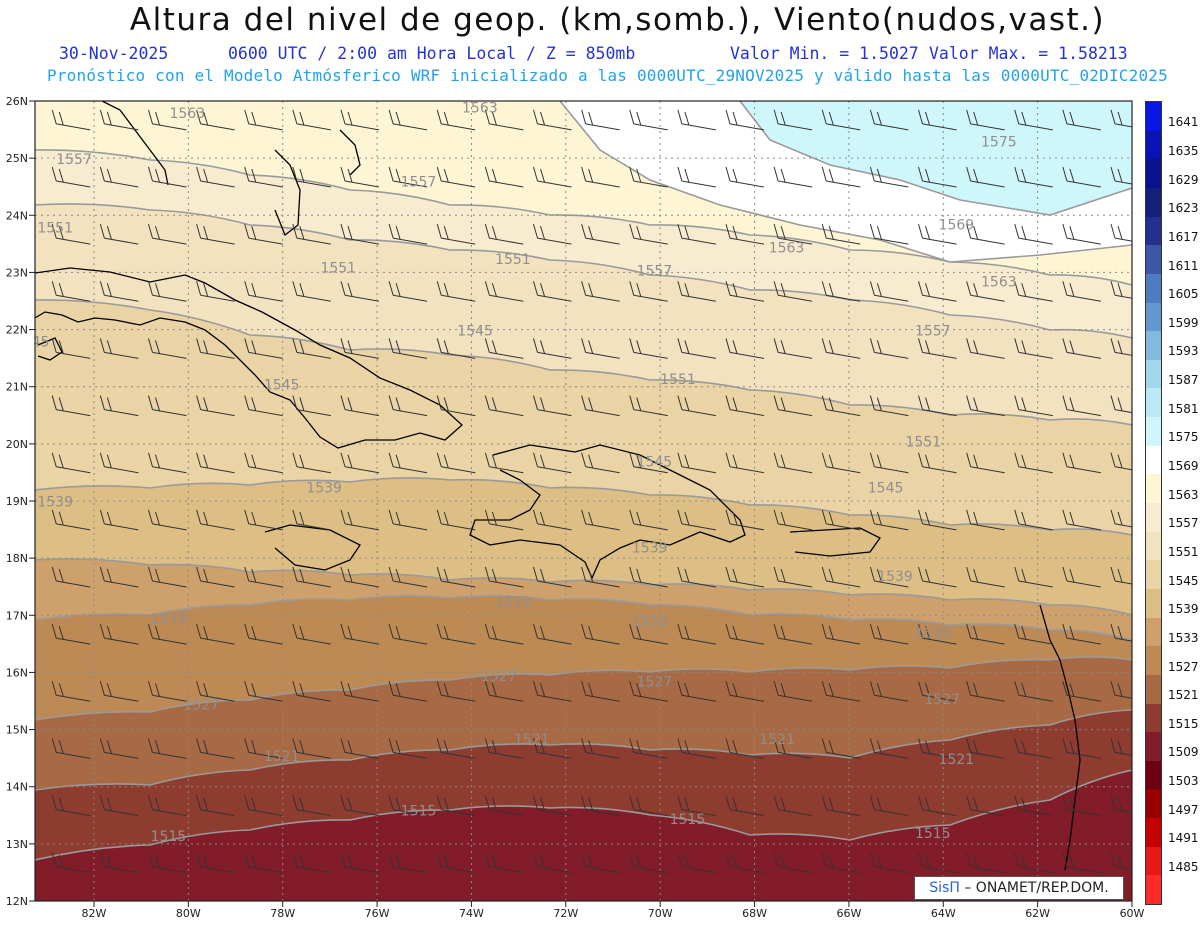  What do you see at coordinates (660, 913) in the screenshot?
I see `lon-label: 70W` at bounding box center [660, 913].